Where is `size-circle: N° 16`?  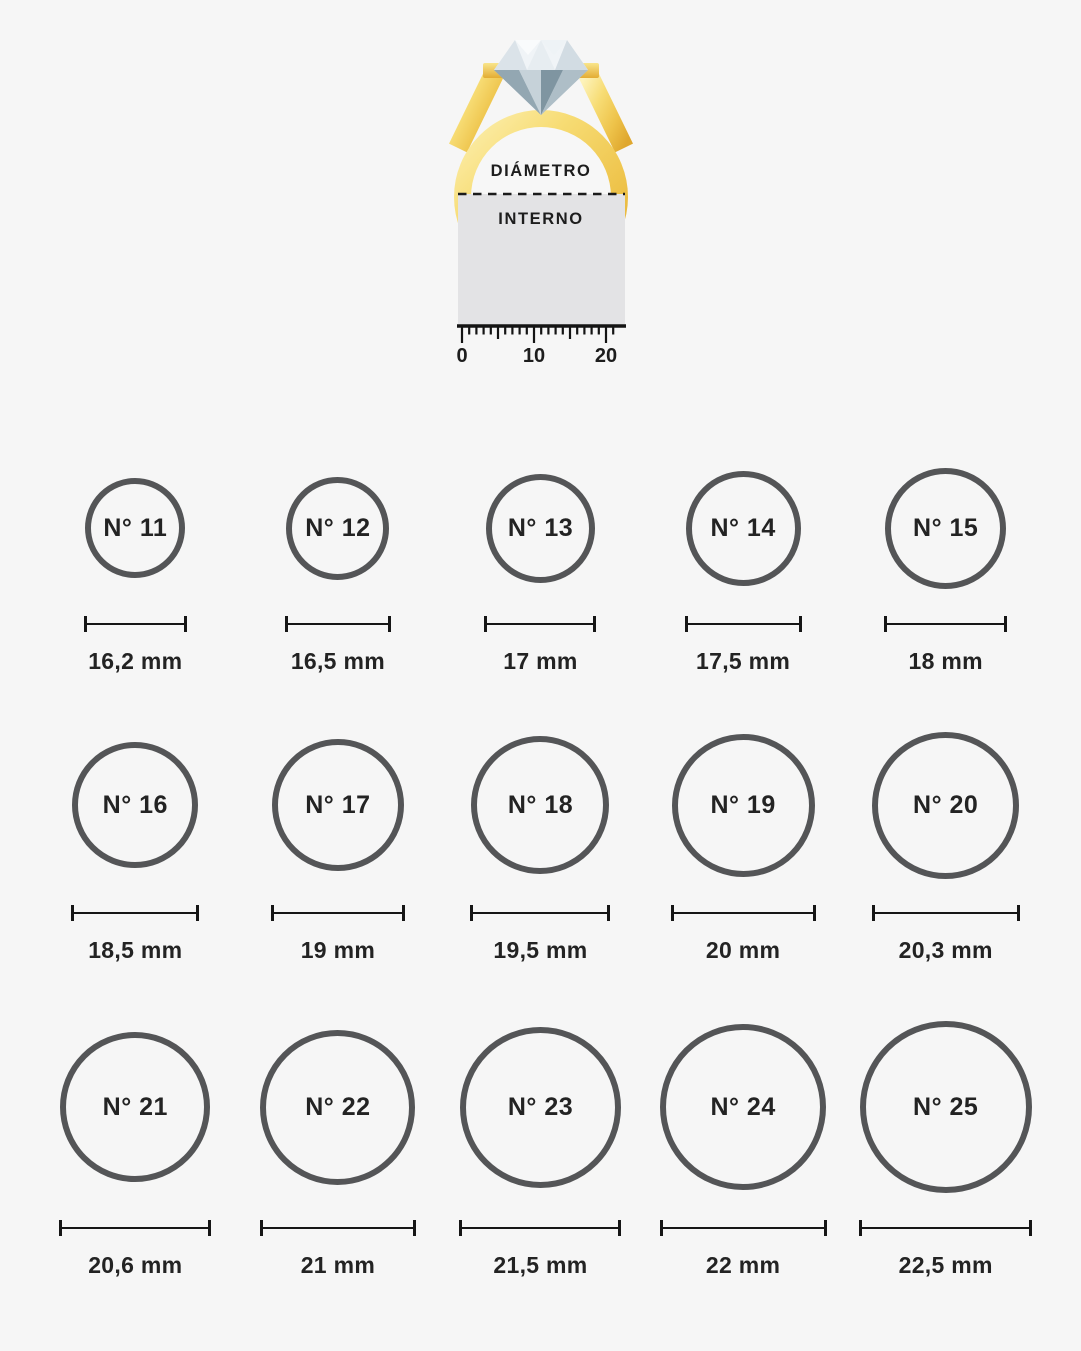 size-circle: N° 16 is located at coordinates (135, 805).